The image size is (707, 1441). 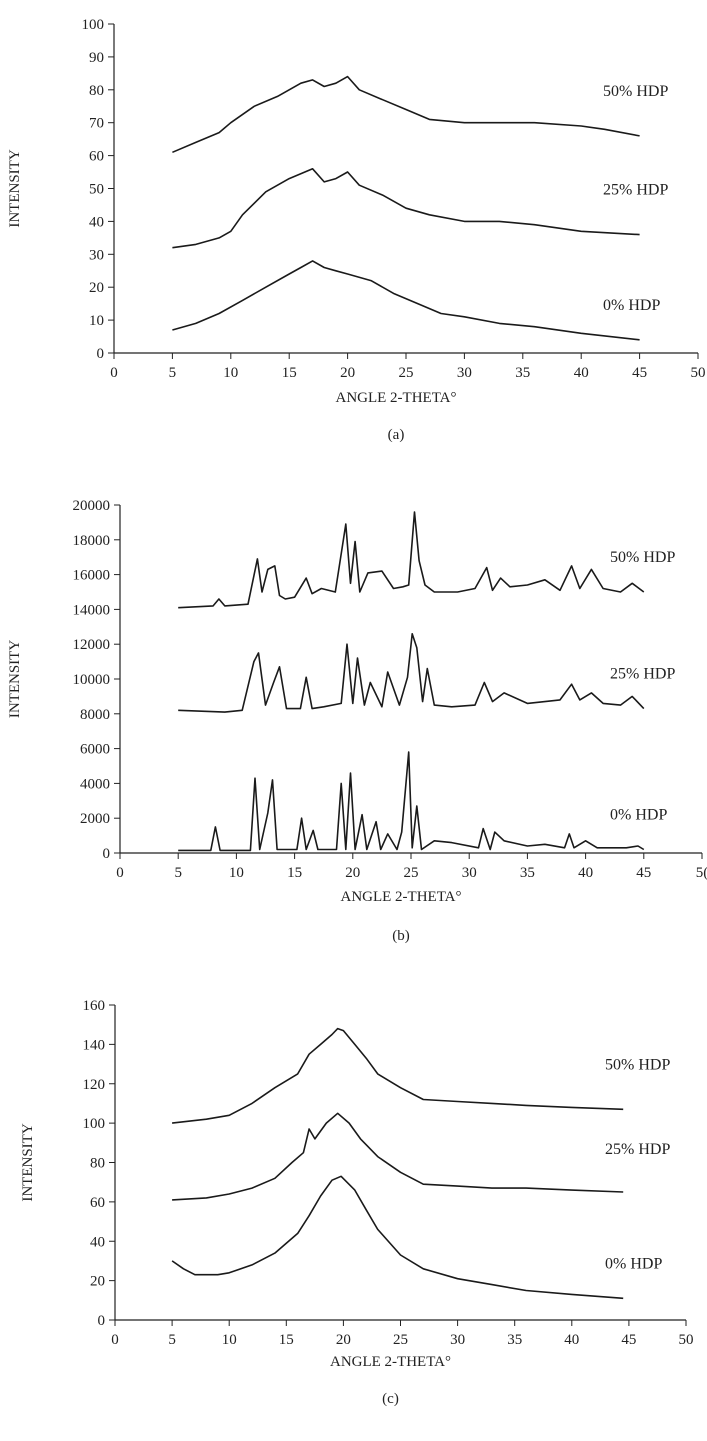 I want to click on y-tick-label: 70, so click(x=96, y=124).